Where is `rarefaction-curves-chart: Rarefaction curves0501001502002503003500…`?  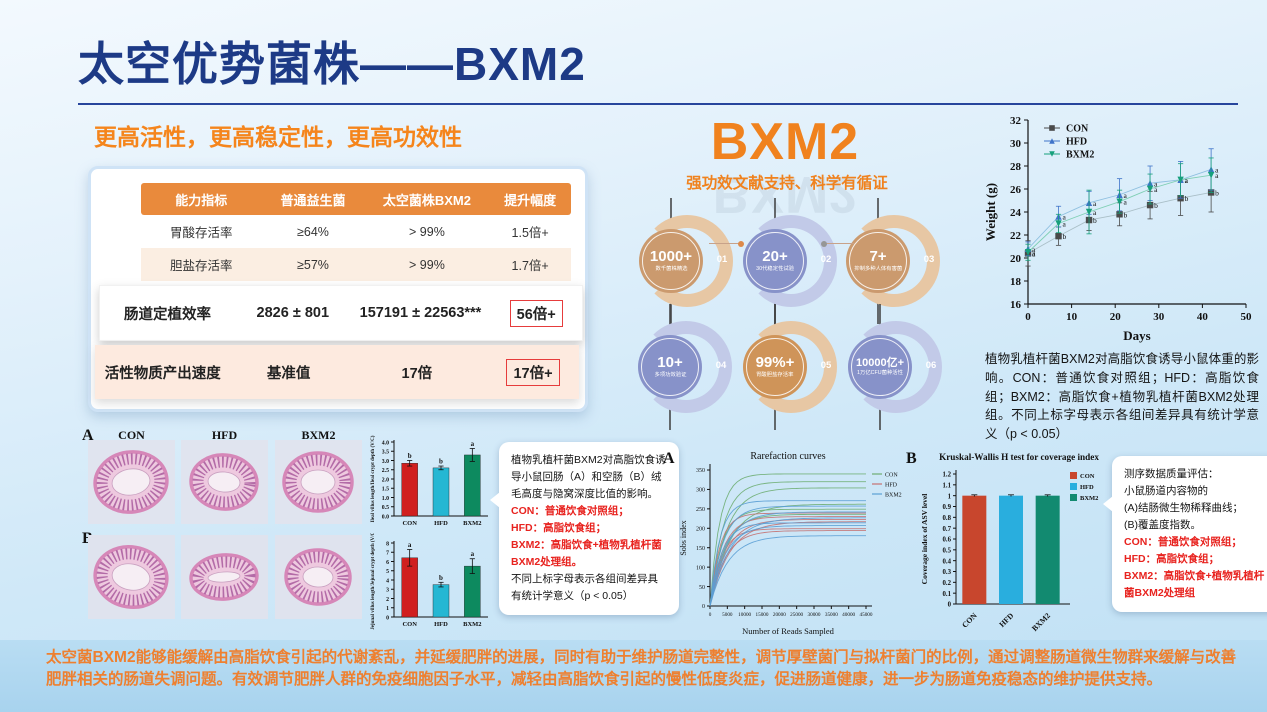
rarefaction-curves-chart: Rarefaction curves0501001502002503003500… is located at coordinates (790, 543).